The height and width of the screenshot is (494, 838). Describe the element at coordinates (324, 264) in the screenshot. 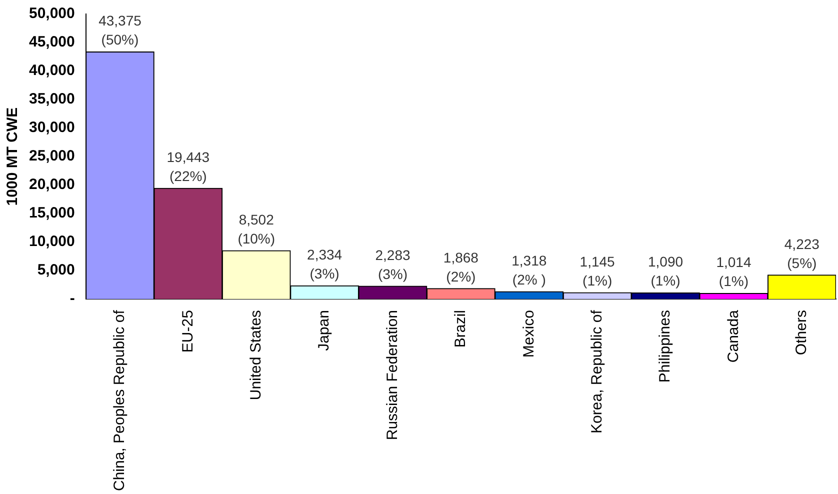

I see `data-label: 2,334 (3%)` at that location.